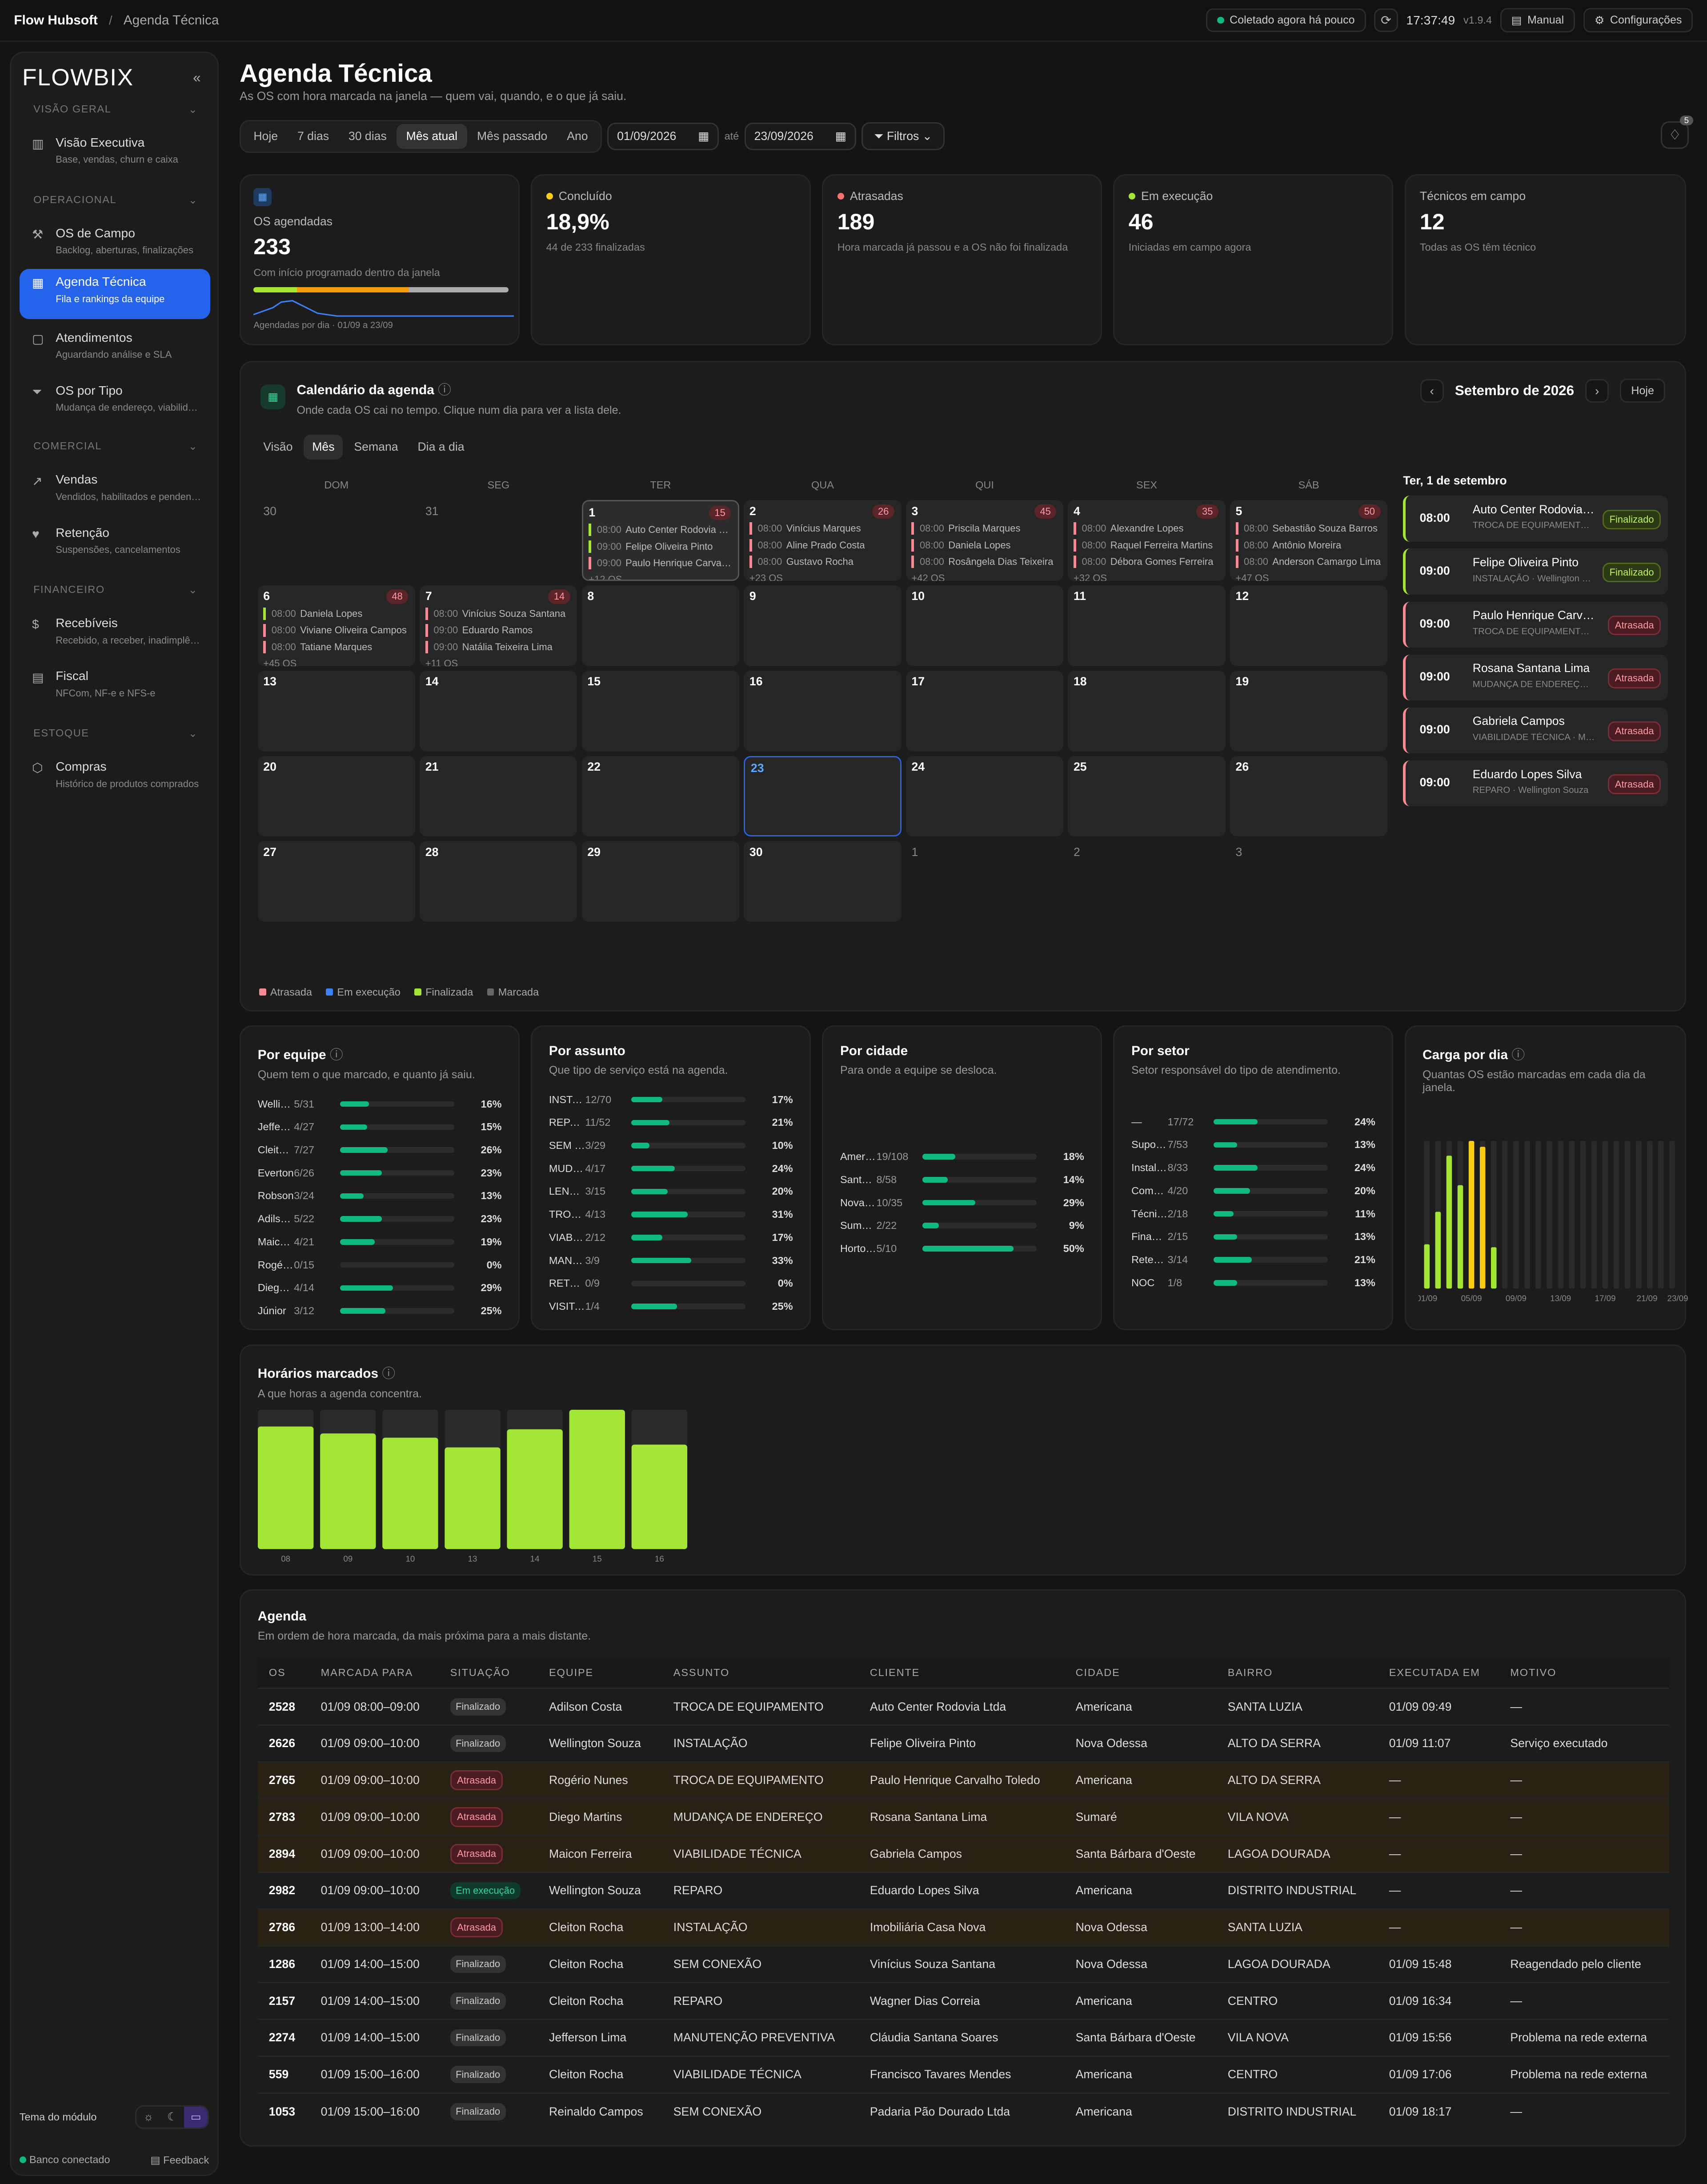 Image resolution: width=1707 pixels, height=2184 pixels. I want to click on calendar-day: 11, so click(1147, 625).